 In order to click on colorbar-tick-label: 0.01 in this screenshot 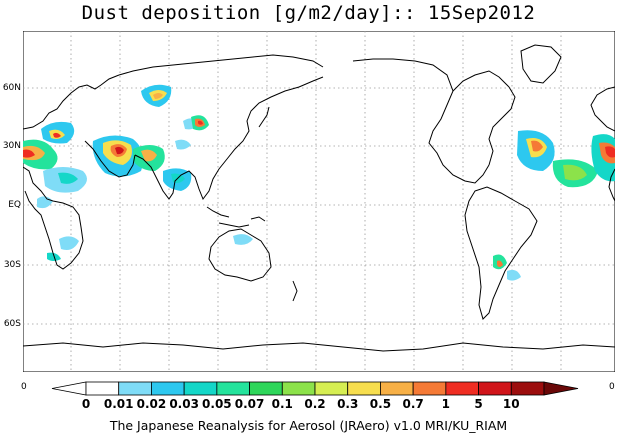, I will do `click(118, 404)`.